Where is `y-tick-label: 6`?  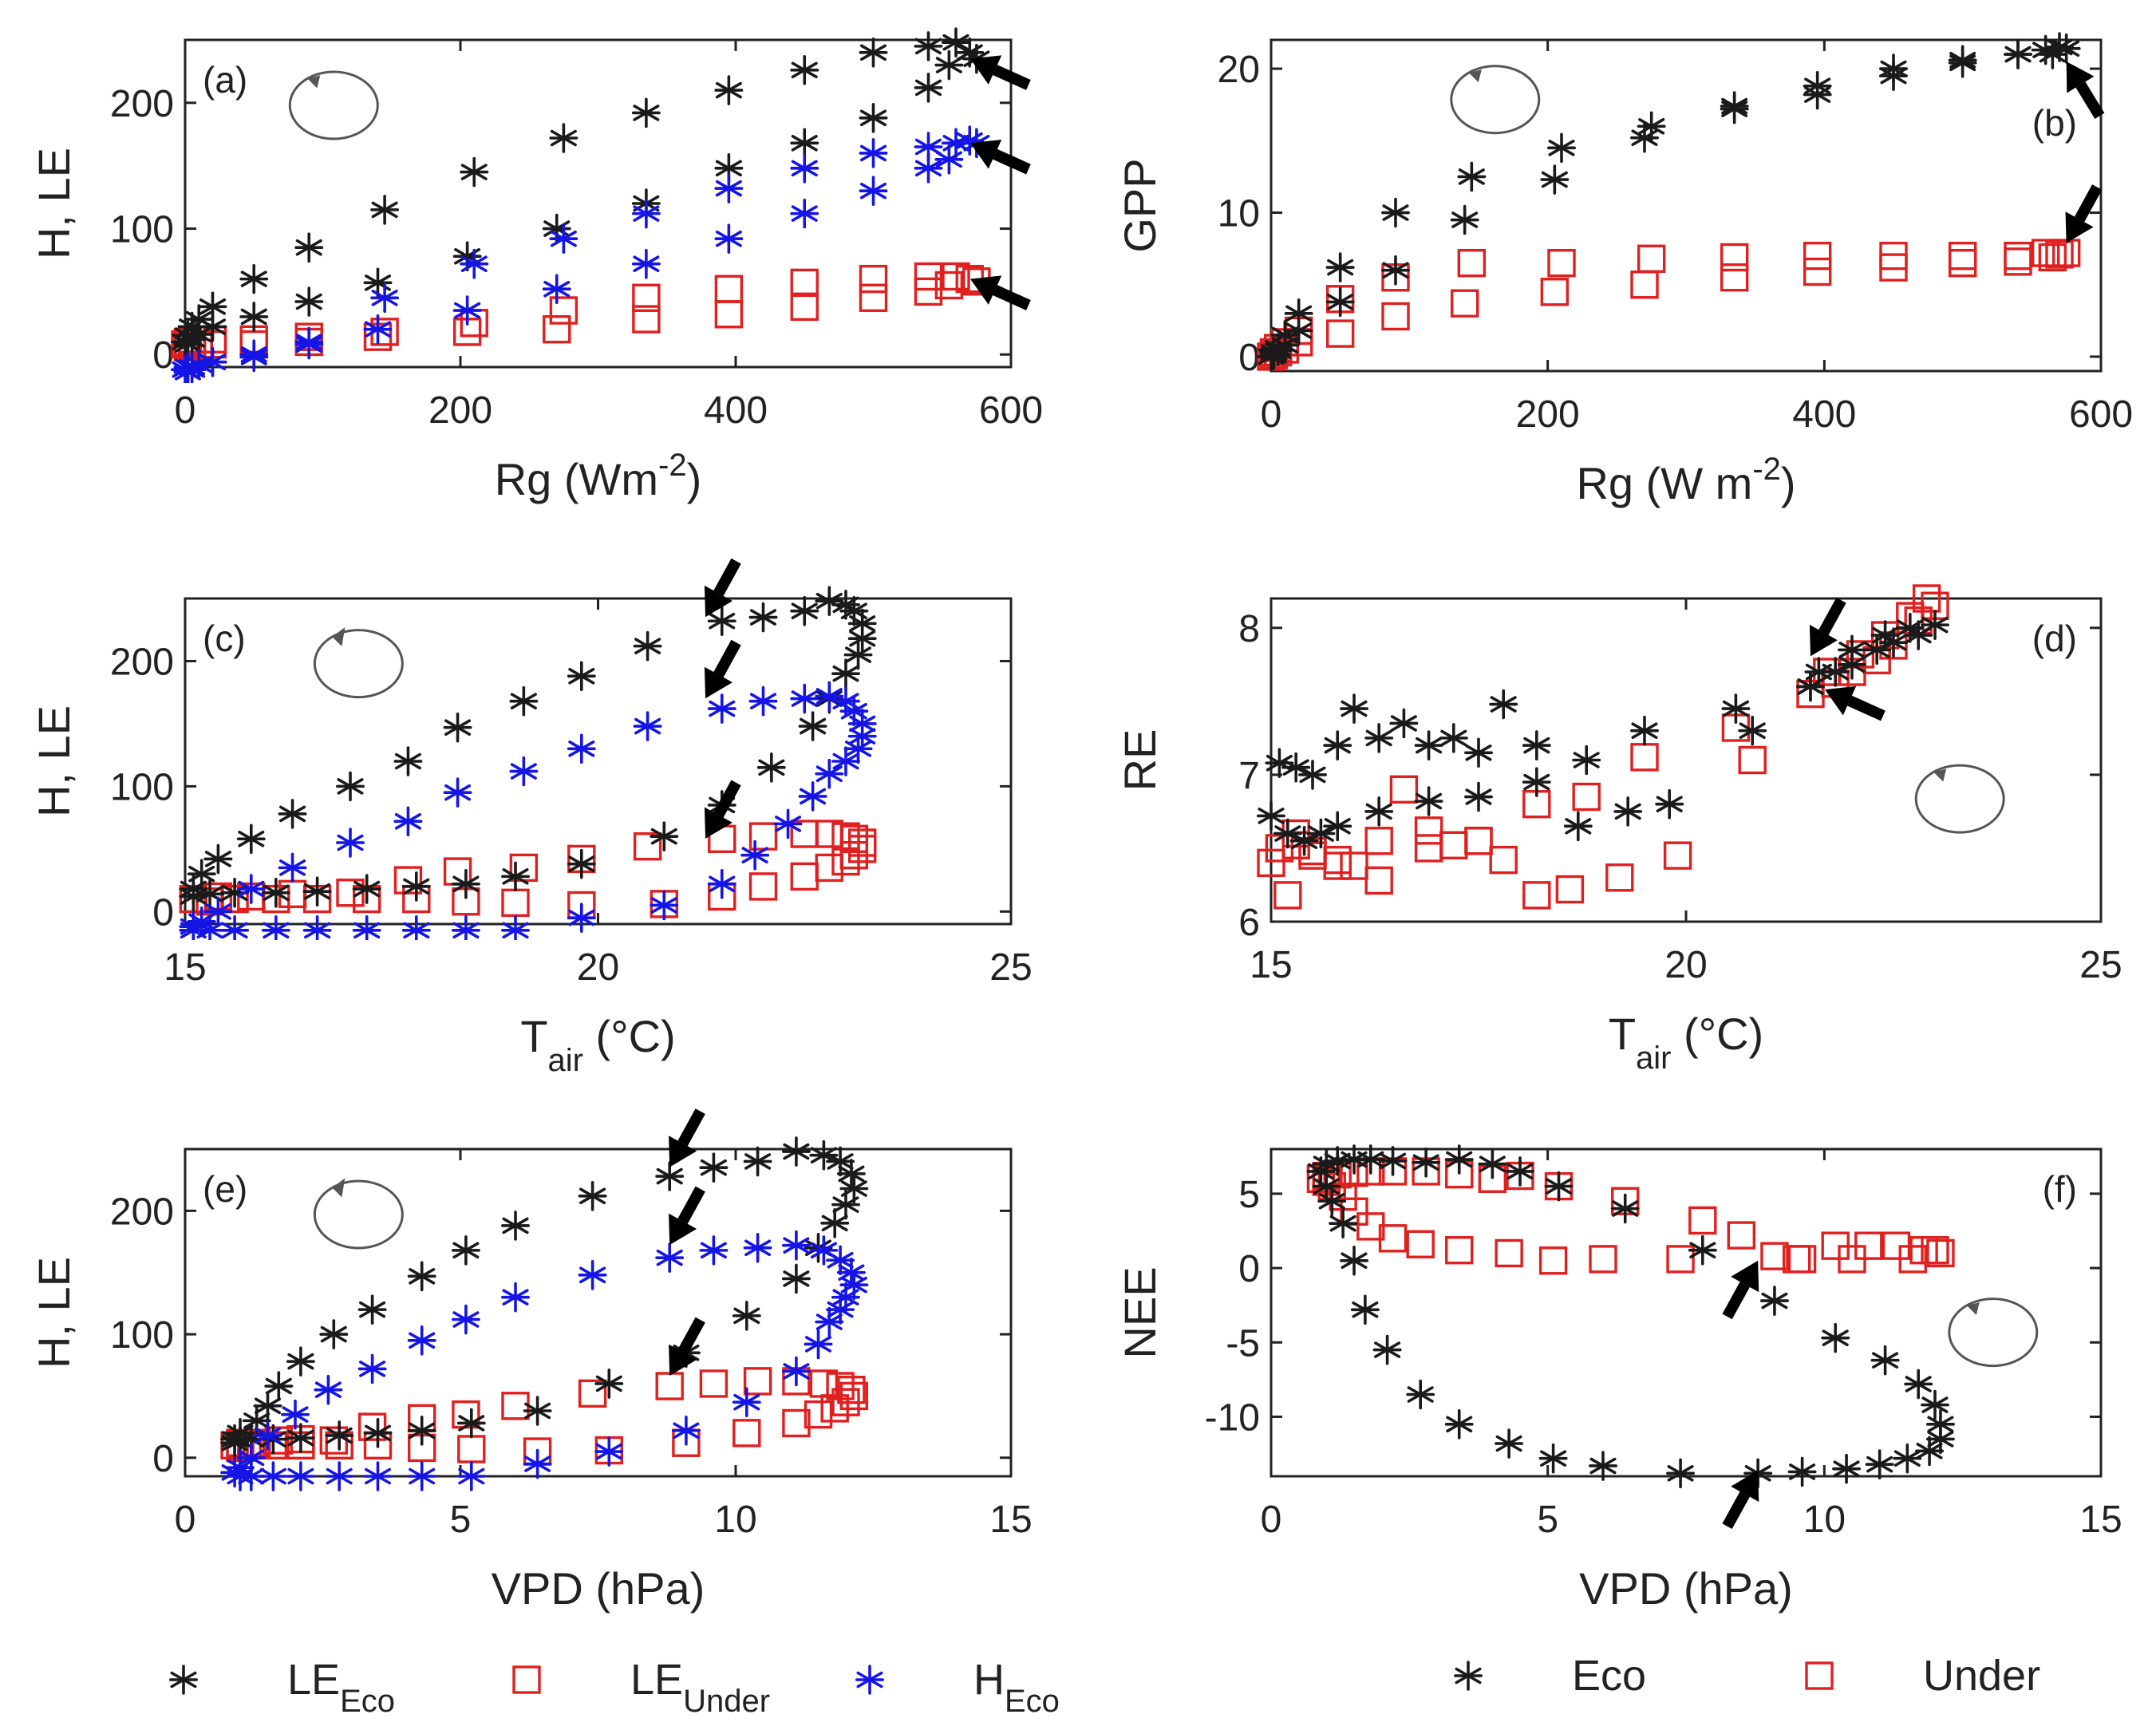 y-tick-label: 6 is located at coordinates (1249, 923).